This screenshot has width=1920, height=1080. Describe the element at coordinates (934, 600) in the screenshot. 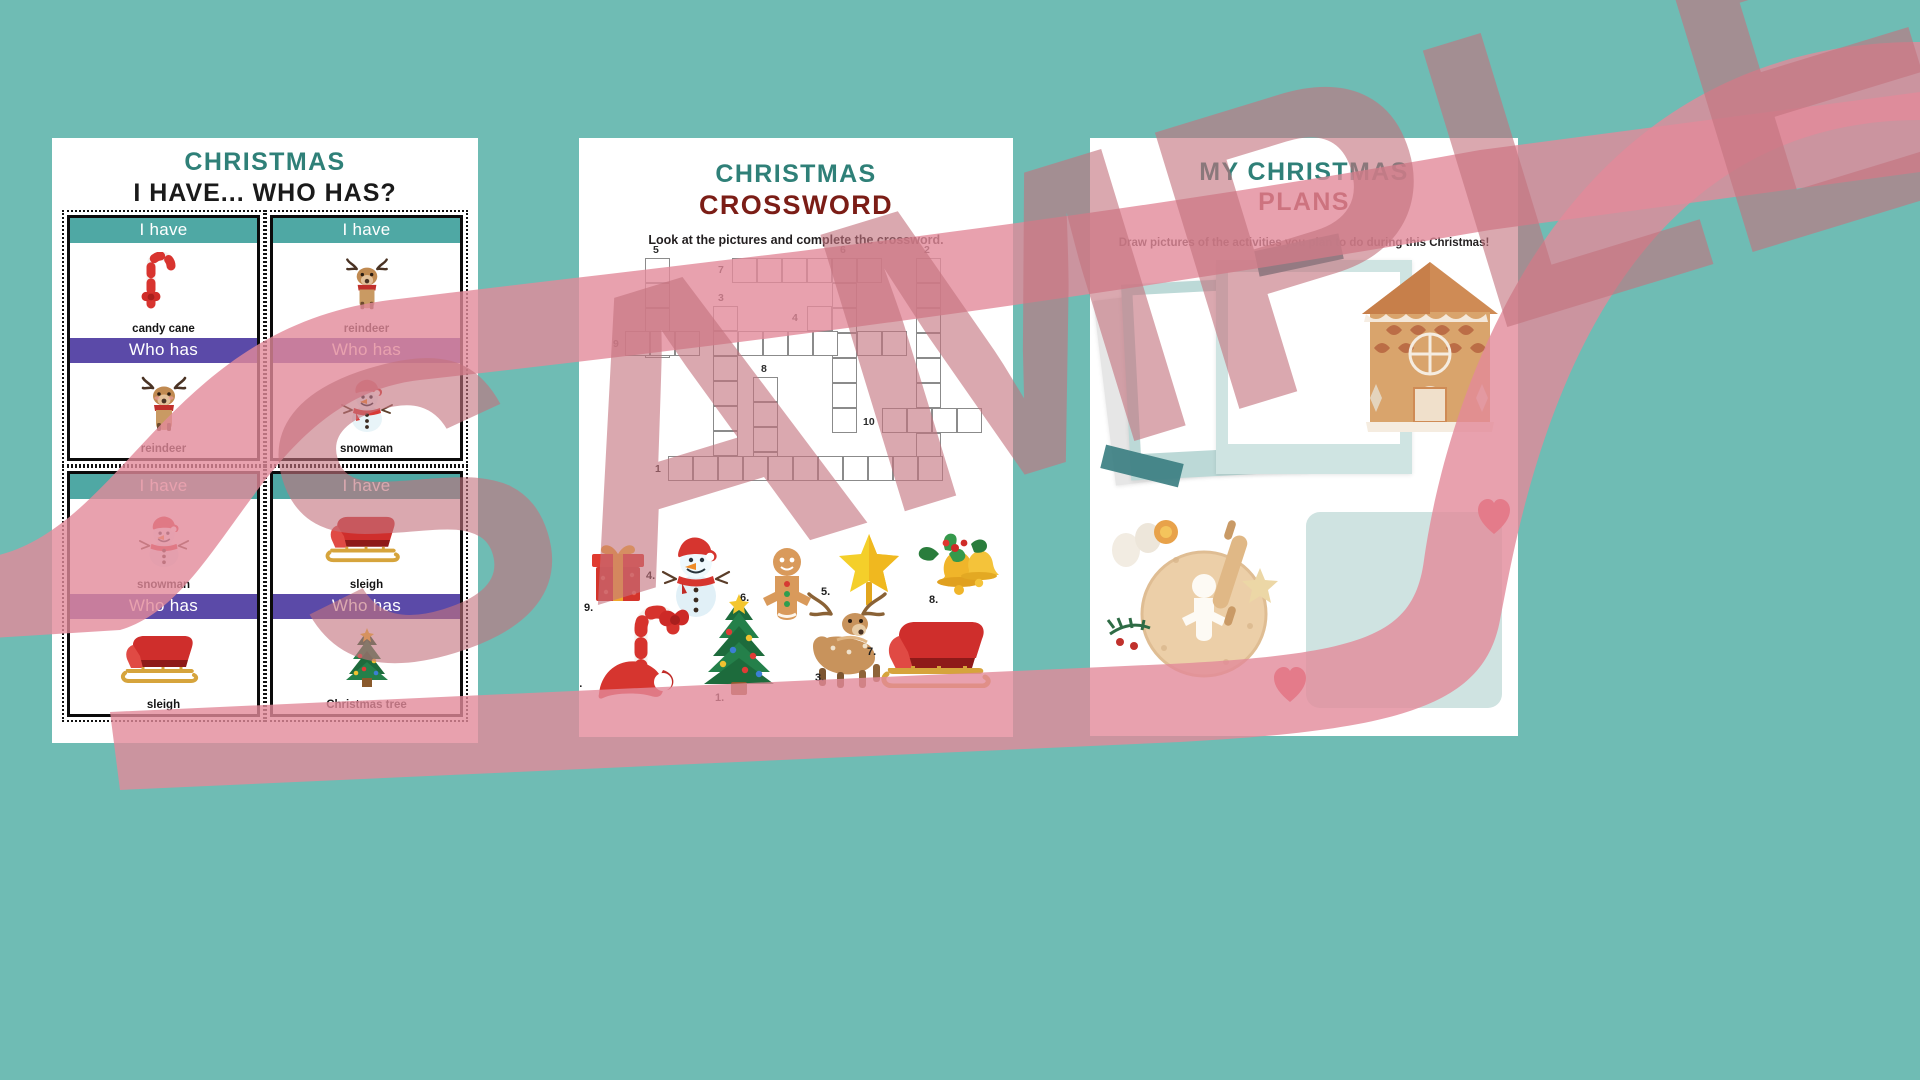

I see `clue-number: 8.` at that location.